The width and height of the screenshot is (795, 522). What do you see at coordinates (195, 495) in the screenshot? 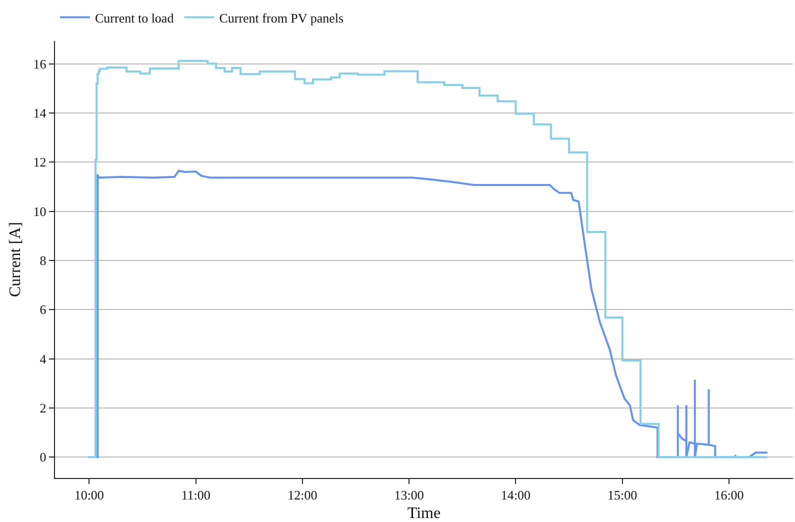
I see `x-tick-label: 11:00` at bounding box center [195, 495].